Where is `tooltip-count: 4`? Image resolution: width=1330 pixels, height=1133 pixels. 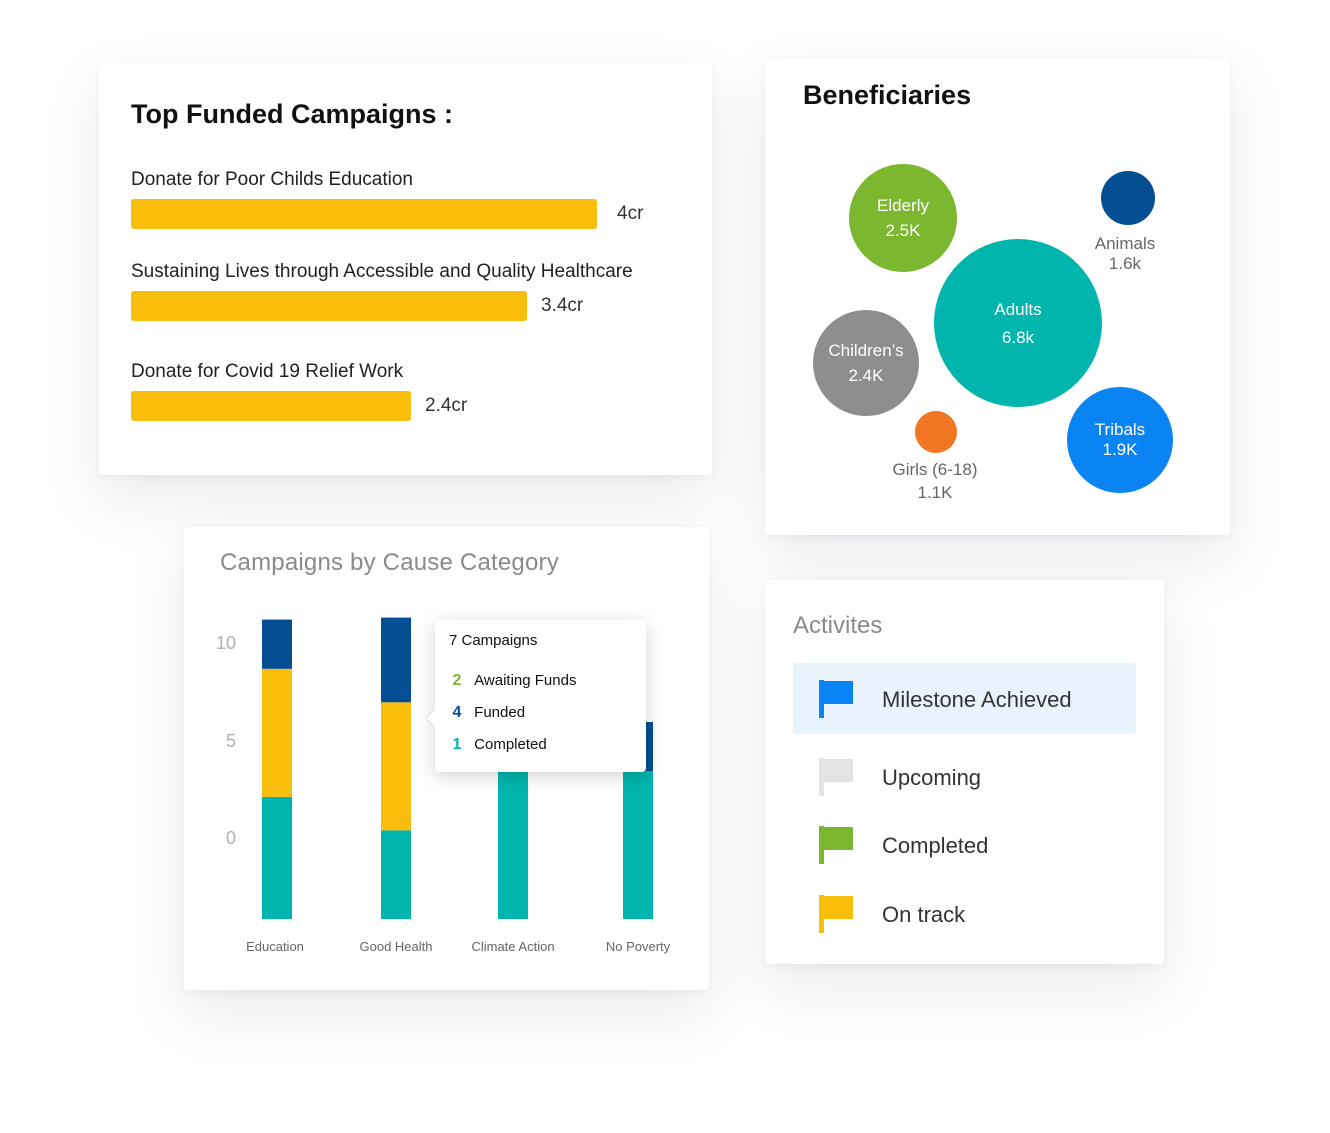 tooltip-count: 4 is located at coordinates (457, 712).